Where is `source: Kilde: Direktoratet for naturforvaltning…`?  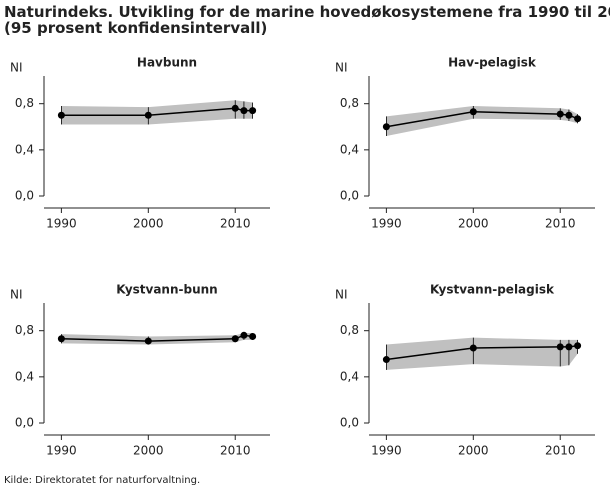
source: Kilde: Direktoratet for naturforvaltning… is located at coordinates (102, 480).